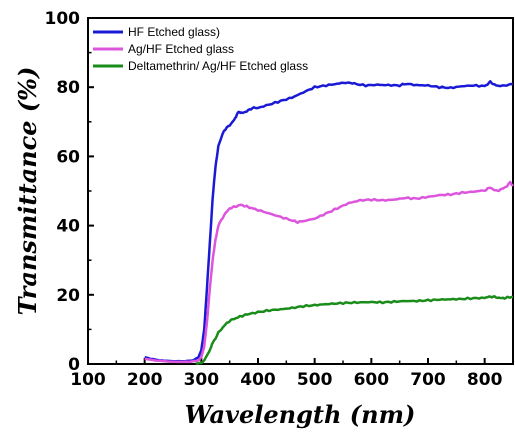 The width and height of the screenshot is (515, 437). I want to click on x-tick-label: 200, so click(145, 380).